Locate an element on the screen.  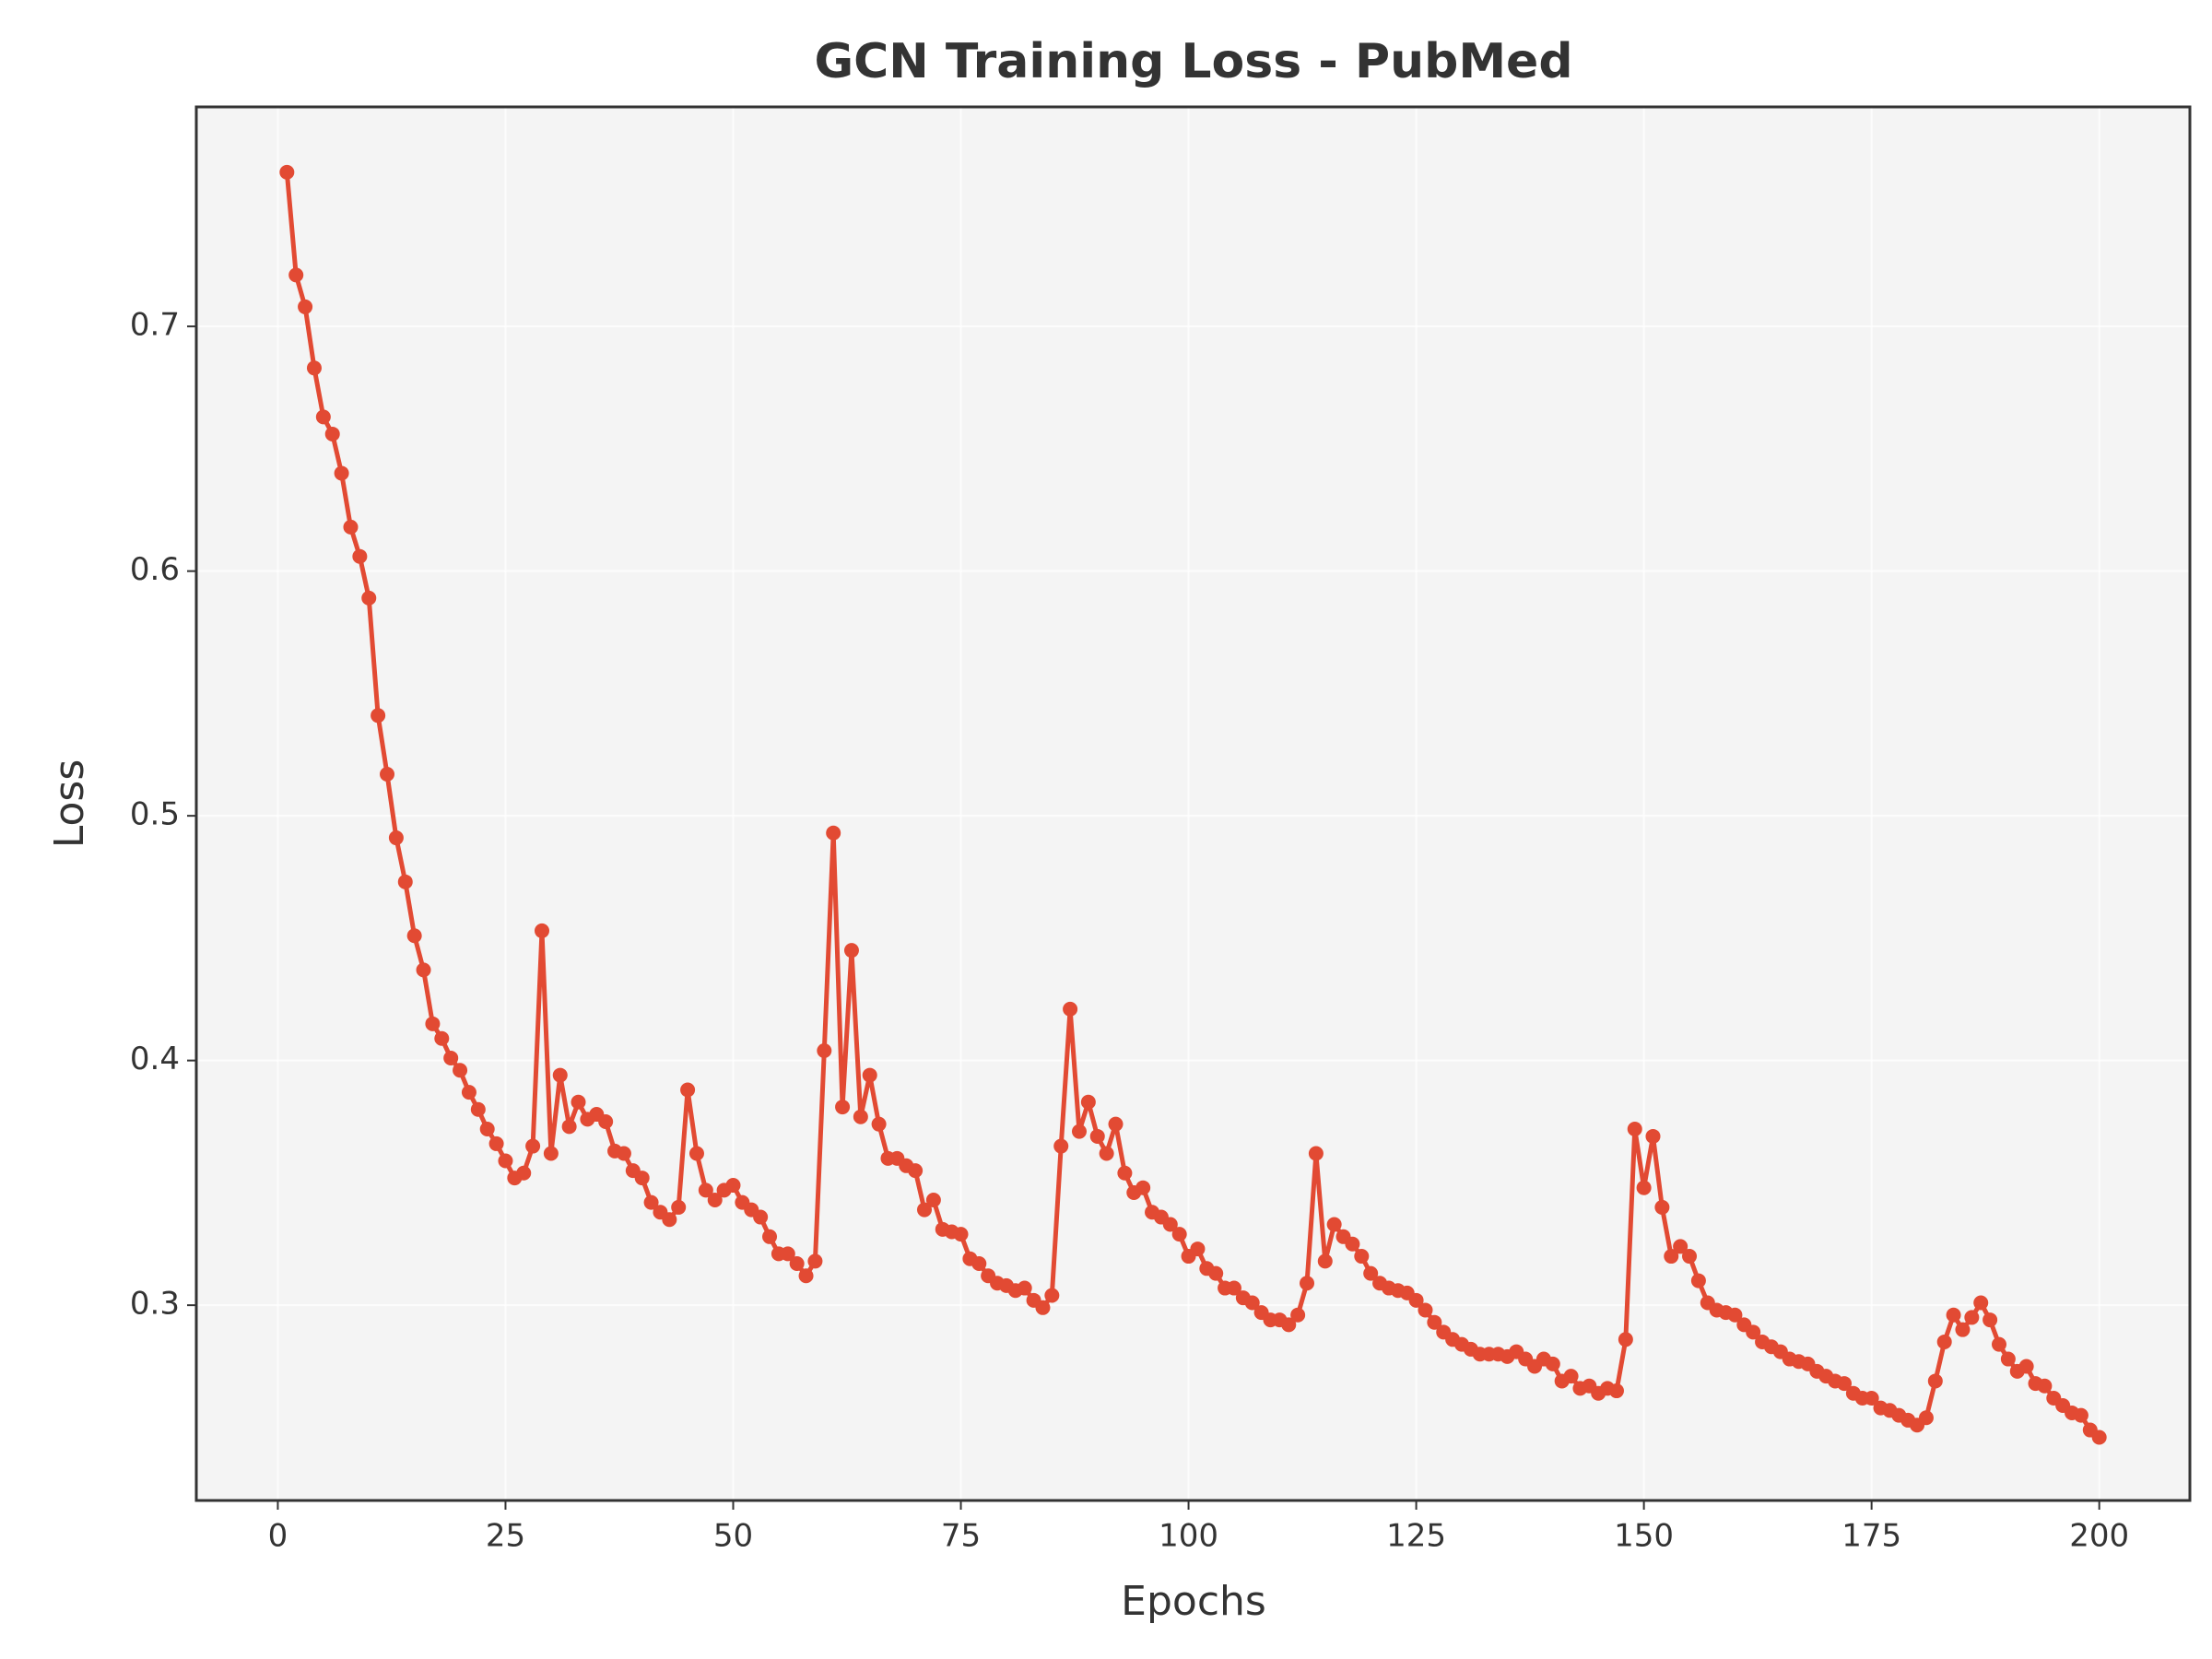
x-tick-label: 25 is located at coordinates (505, 1536).